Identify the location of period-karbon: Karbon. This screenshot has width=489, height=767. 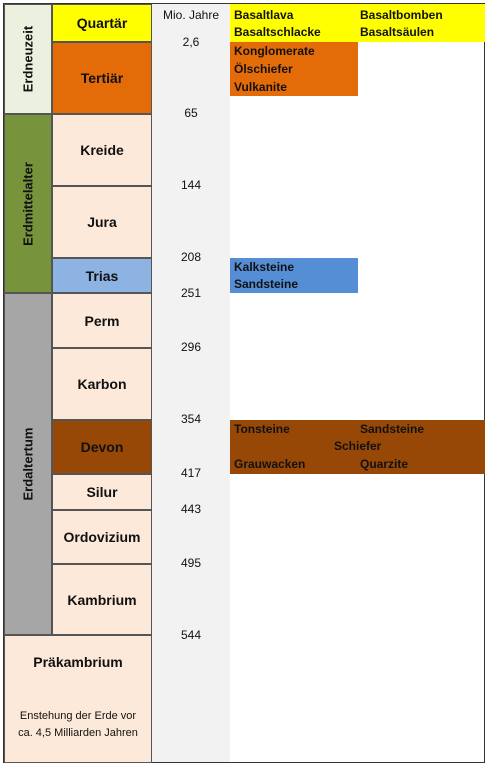
(102, 384).